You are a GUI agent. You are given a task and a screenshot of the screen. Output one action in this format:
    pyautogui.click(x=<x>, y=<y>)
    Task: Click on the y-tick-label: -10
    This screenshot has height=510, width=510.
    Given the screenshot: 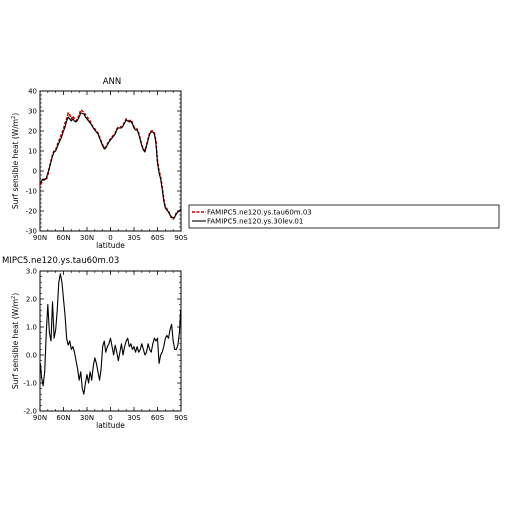 What is the action you would take?
    pyautogui.click(x=31, y=192)
    